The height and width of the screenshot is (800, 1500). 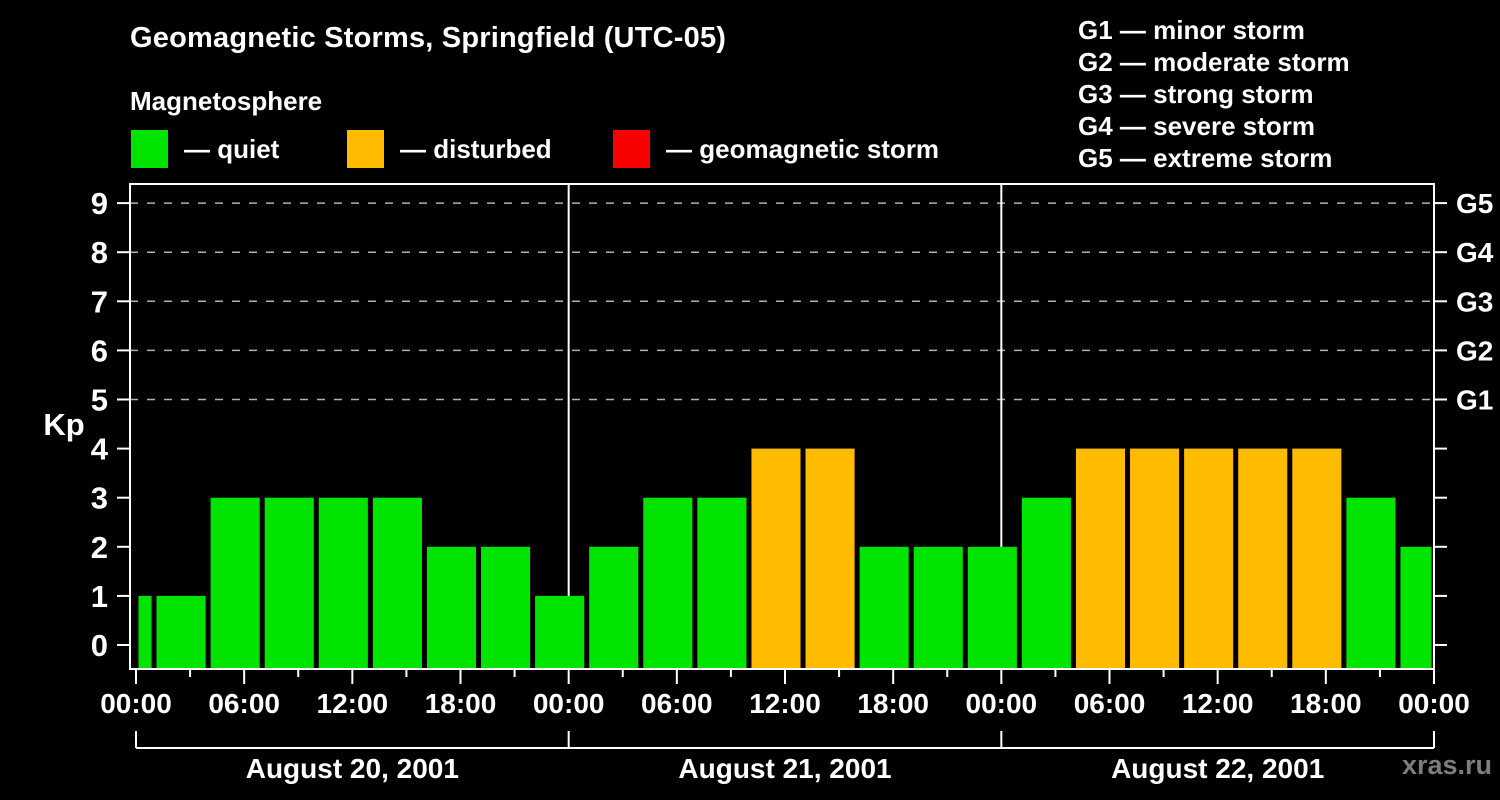 I want to click on kp-bar-h55-kp4, so click(x=1155, y=558).